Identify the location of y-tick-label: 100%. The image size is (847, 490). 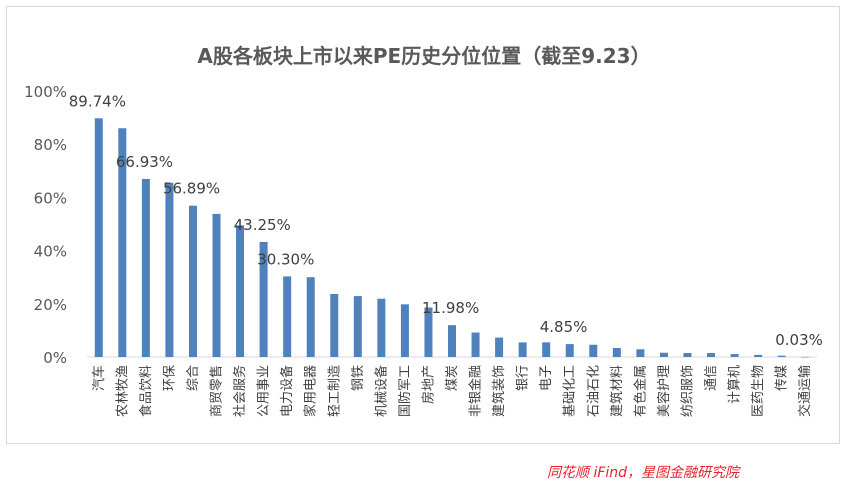
(45, 92).